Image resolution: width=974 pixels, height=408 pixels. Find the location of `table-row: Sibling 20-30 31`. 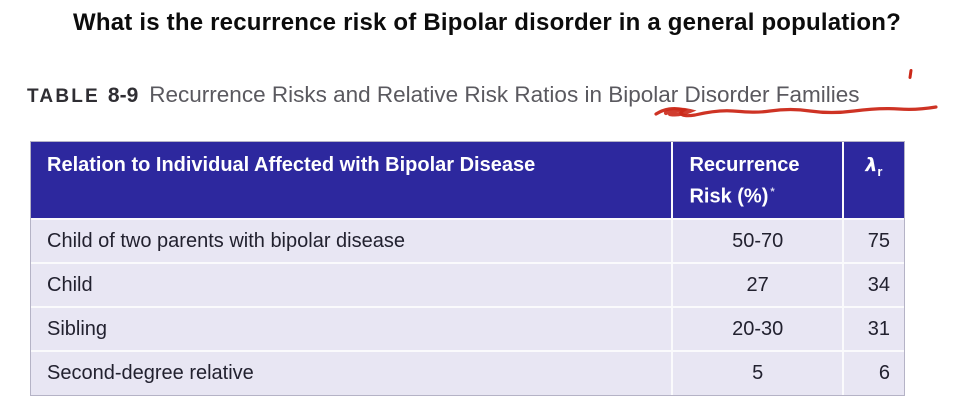

table-row: Sibling 20-30 31 is located at coordinates (467, 328).